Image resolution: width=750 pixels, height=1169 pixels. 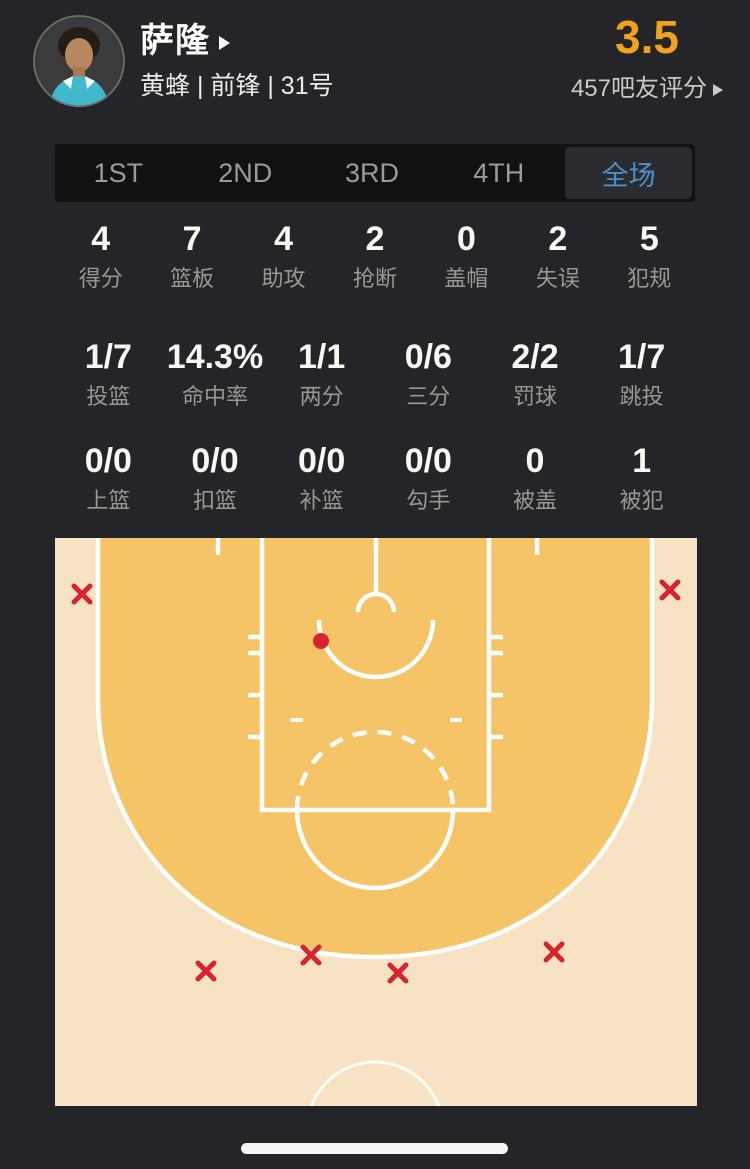 What do you see at coordinates (642, 461) in the screenshot?
I see `stat-value: 1` at bounding box center [642, 461].